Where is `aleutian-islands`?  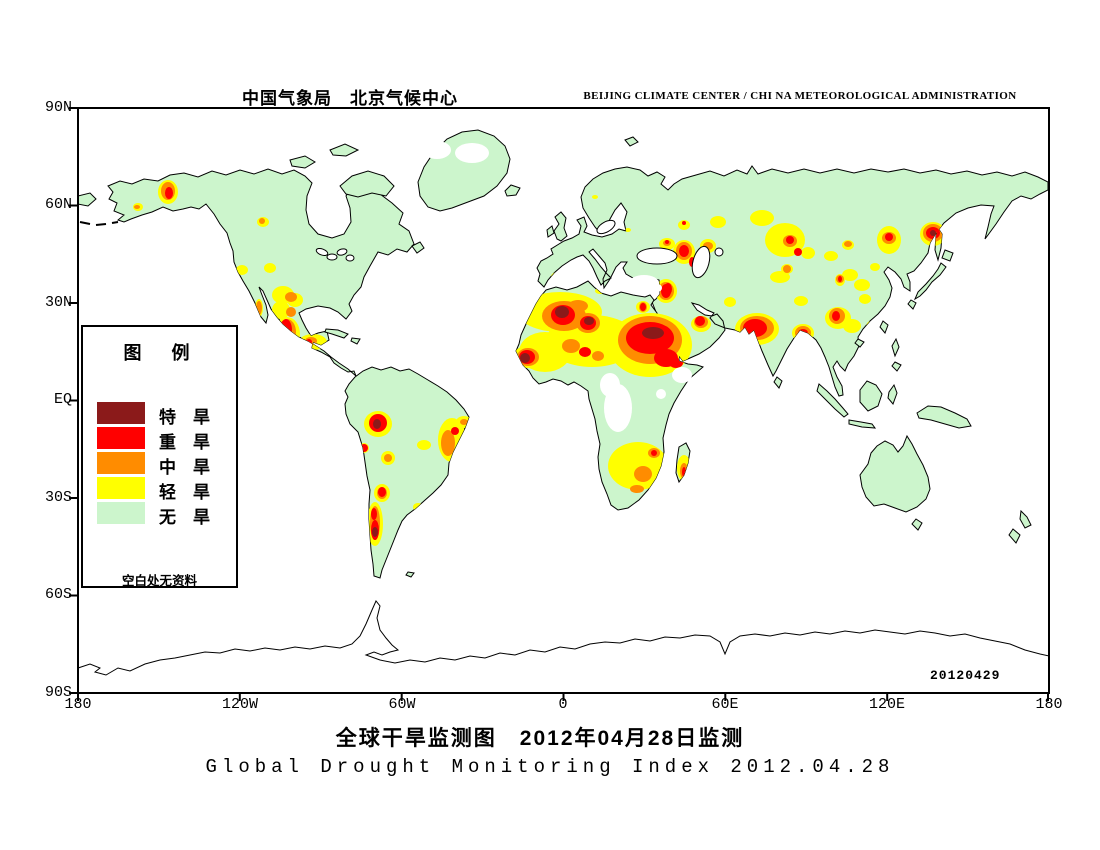
aleutian-islands is located at coordinates (99, 223).